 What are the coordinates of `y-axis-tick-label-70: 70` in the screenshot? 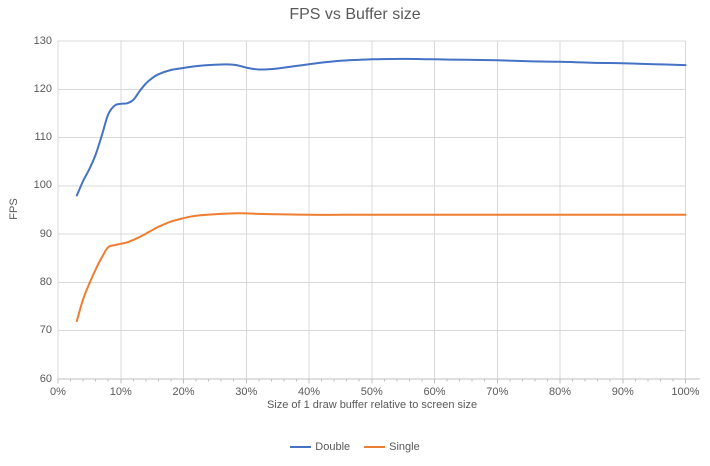 It's located at (45, 330).